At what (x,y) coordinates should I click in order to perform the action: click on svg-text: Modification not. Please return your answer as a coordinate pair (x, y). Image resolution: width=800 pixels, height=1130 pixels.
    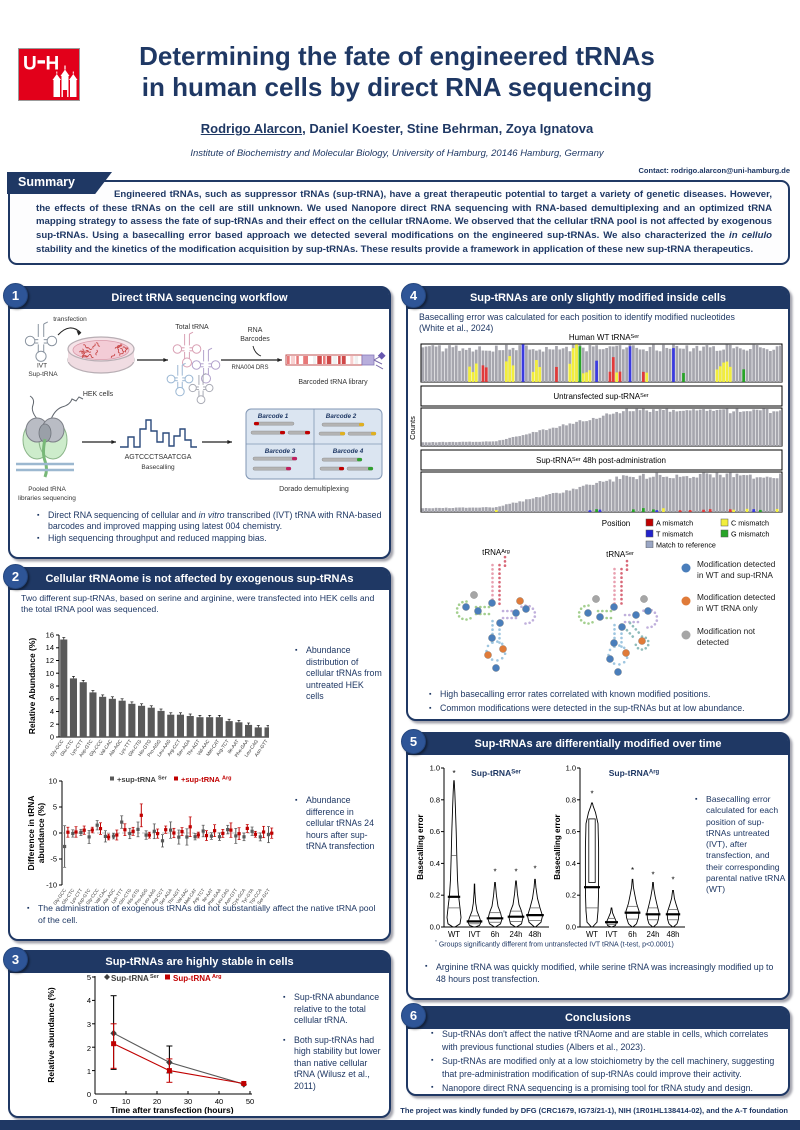
    Looking at the image, I should click on (726, 631).